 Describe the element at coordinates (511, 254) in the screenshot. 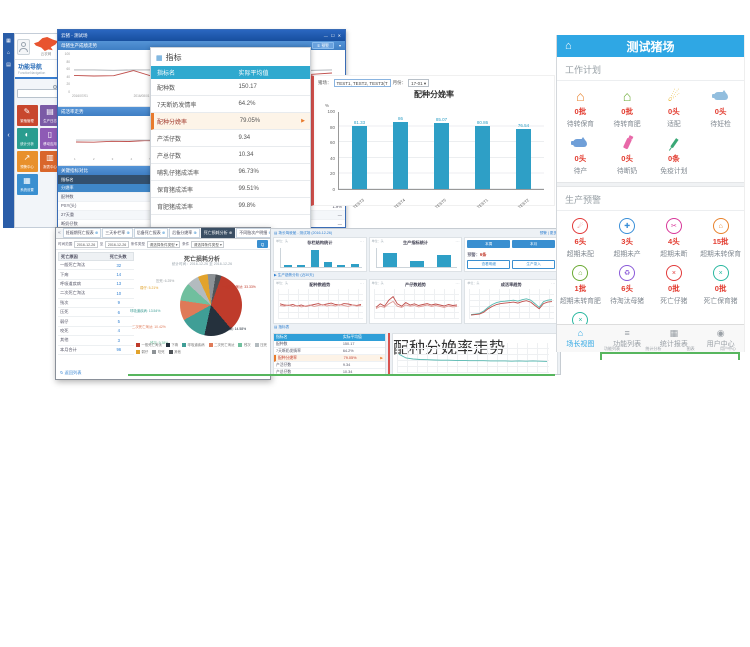

I see `alert-summary-card: 本周 本月 预警：6条 查看明细 生产录入` at that location.